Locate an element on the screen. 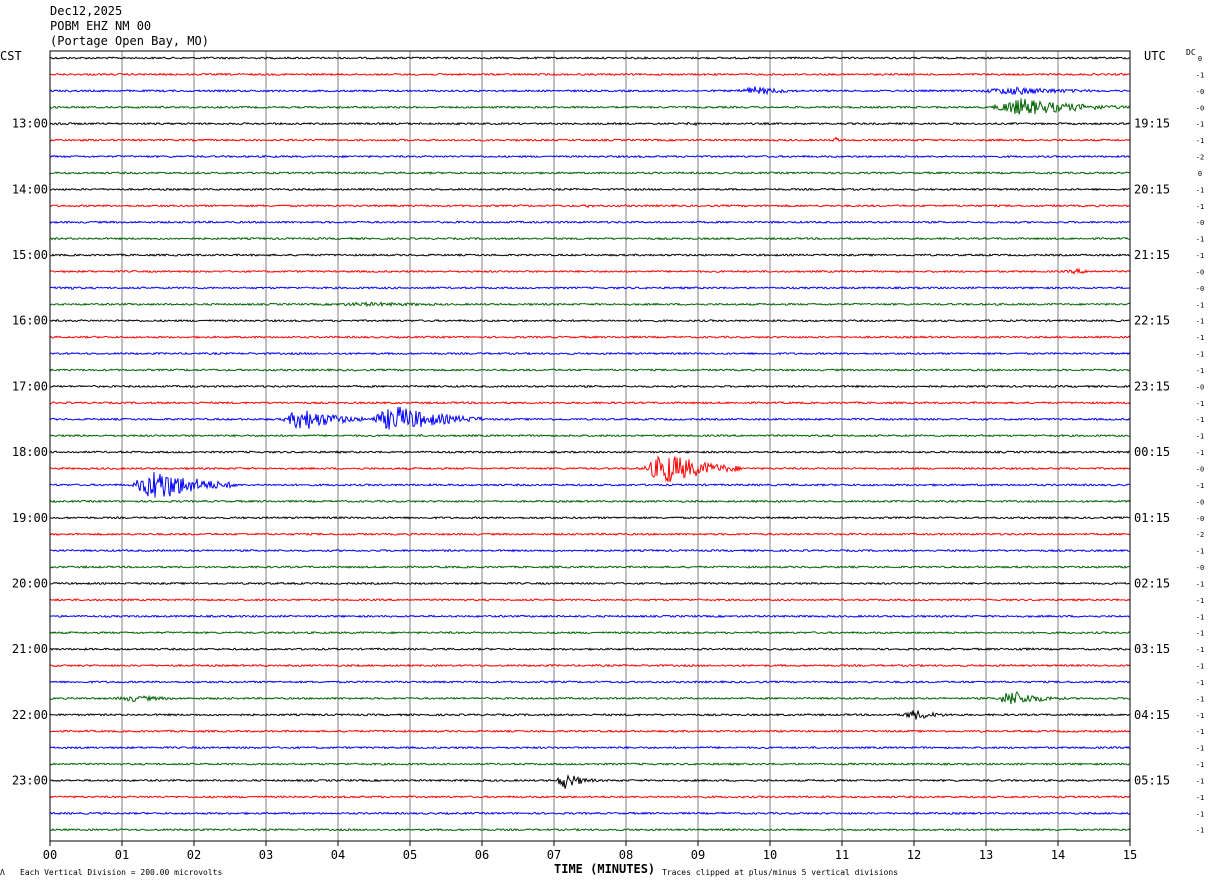 The width and height of the screenshot is (1210, 886). x-tick-label-00: 00 is located at coordinates (50, 855).